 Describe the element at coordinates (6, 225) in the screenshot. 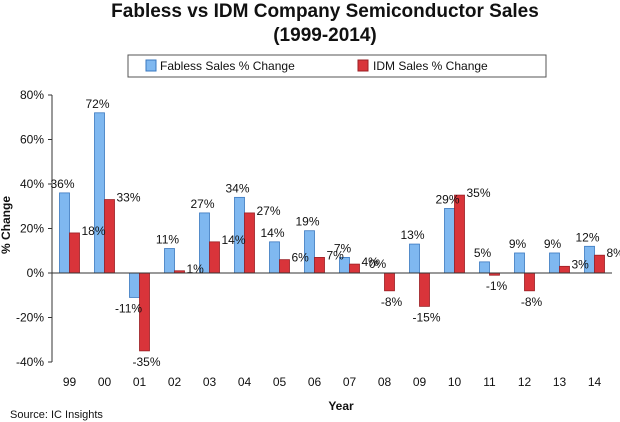

I see `y-axis-title: % Change` at that location.